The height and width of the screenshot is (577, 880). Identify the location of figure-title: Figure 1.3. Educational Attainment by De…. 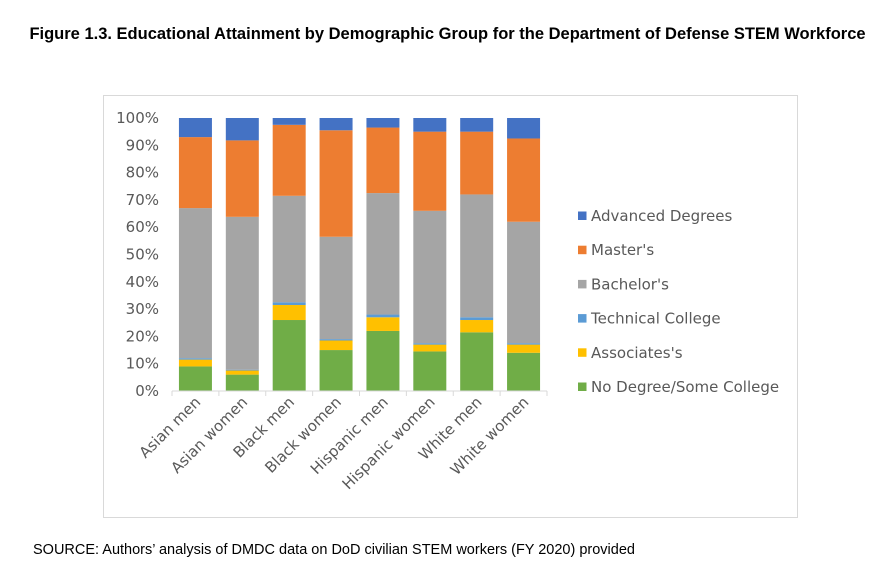
(447, 34).